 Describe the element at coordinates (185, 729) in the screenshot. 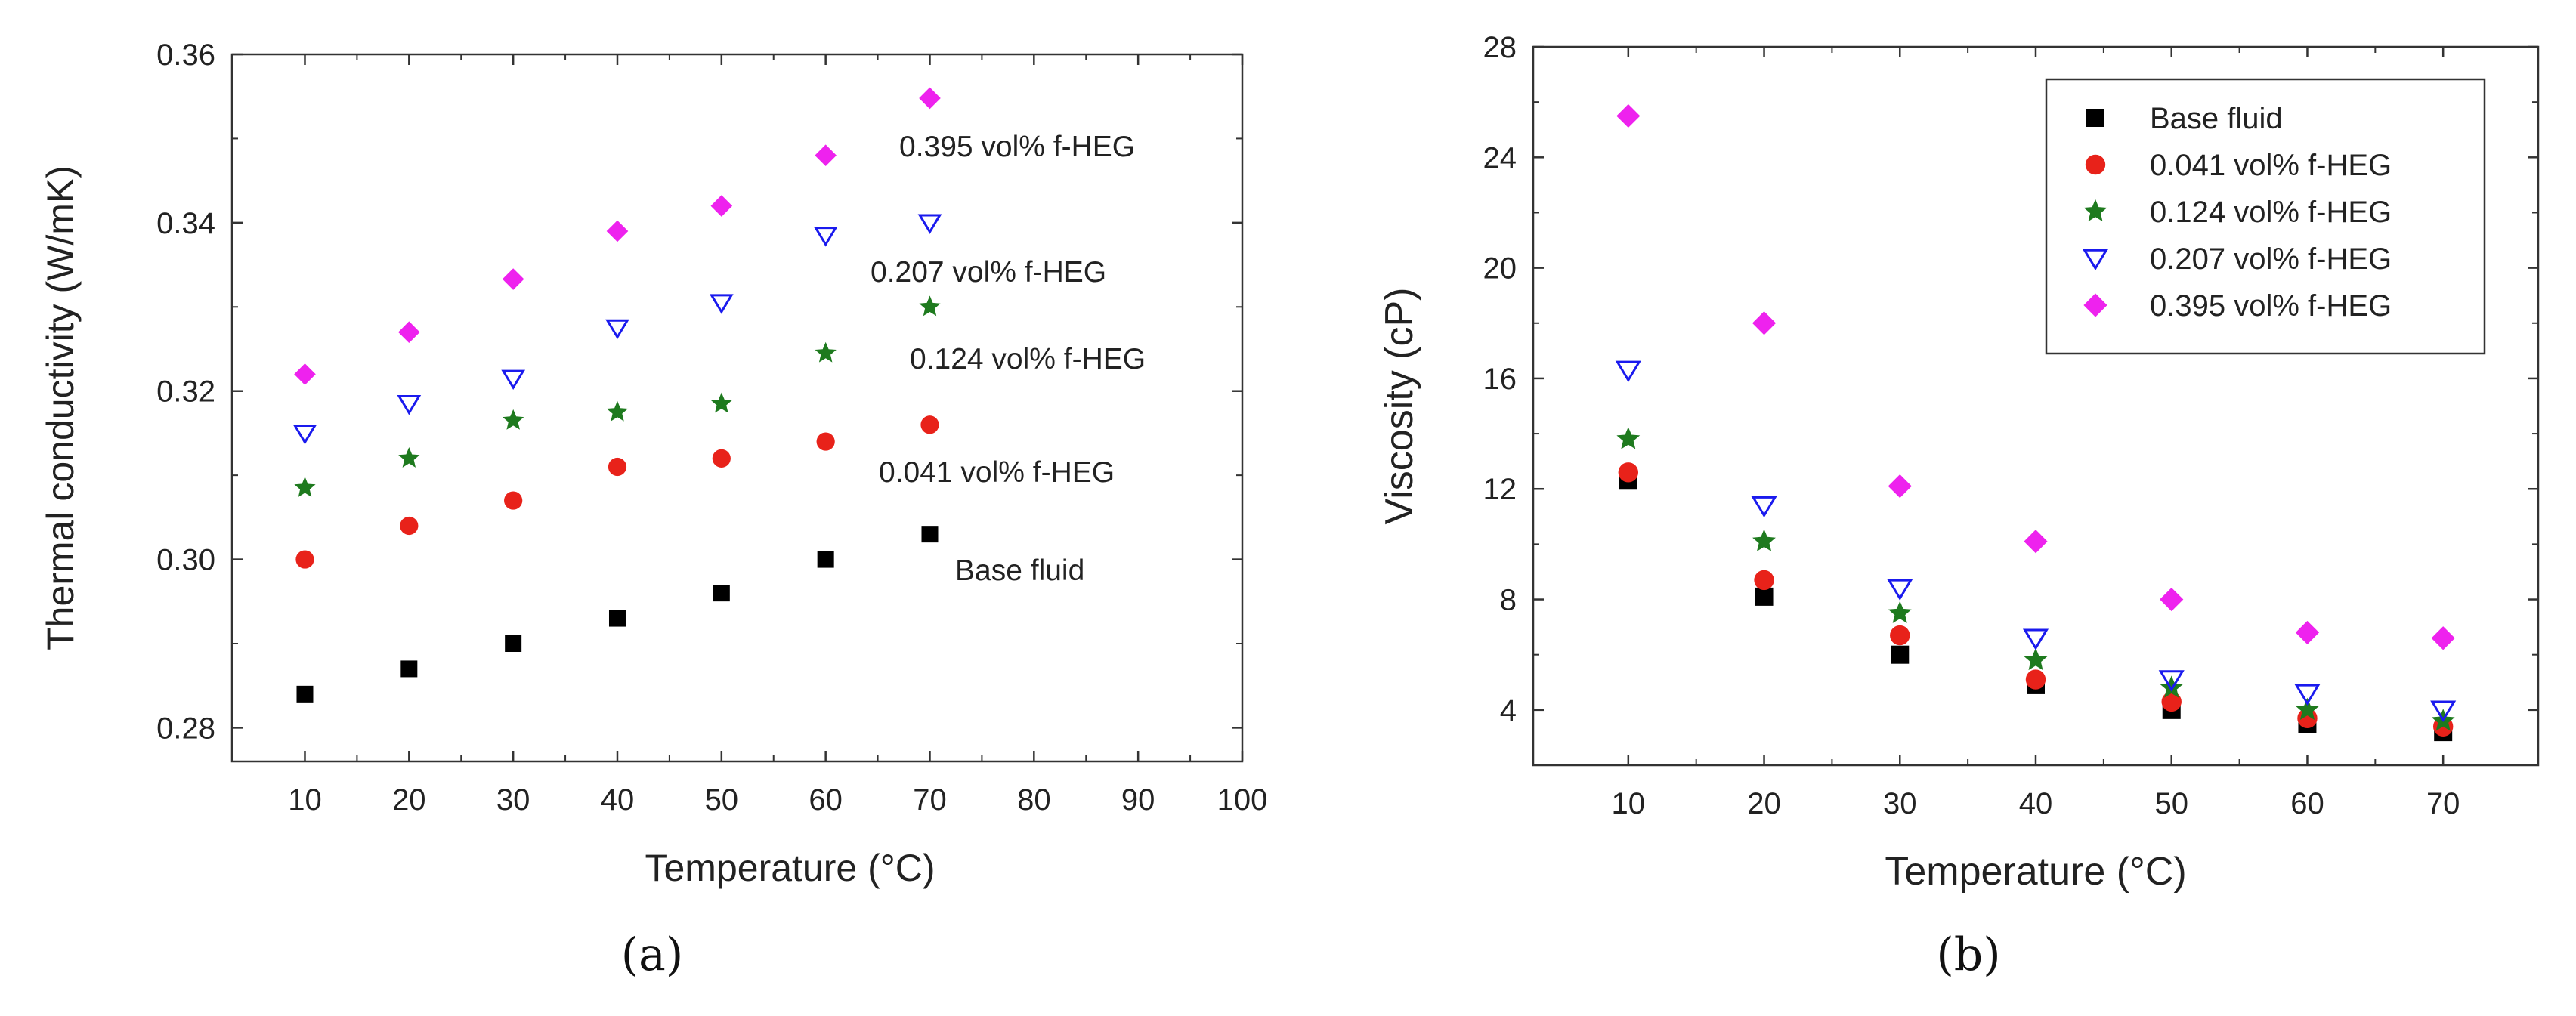

I see `y-tick-label: 0.28` at that location.